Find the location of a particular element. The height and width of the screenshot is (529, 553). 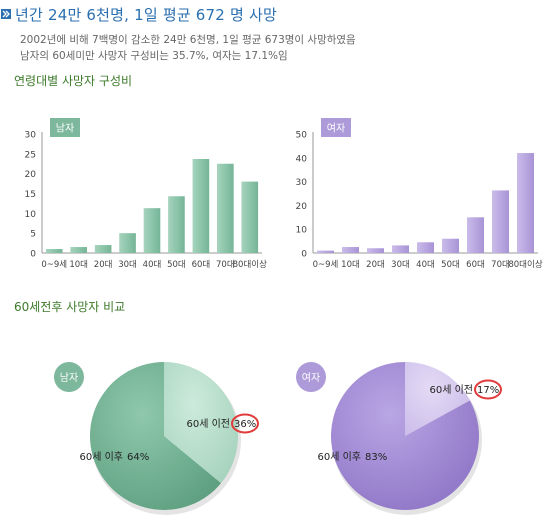

y-tick-label: 15 is located at coordinates (30, 195).